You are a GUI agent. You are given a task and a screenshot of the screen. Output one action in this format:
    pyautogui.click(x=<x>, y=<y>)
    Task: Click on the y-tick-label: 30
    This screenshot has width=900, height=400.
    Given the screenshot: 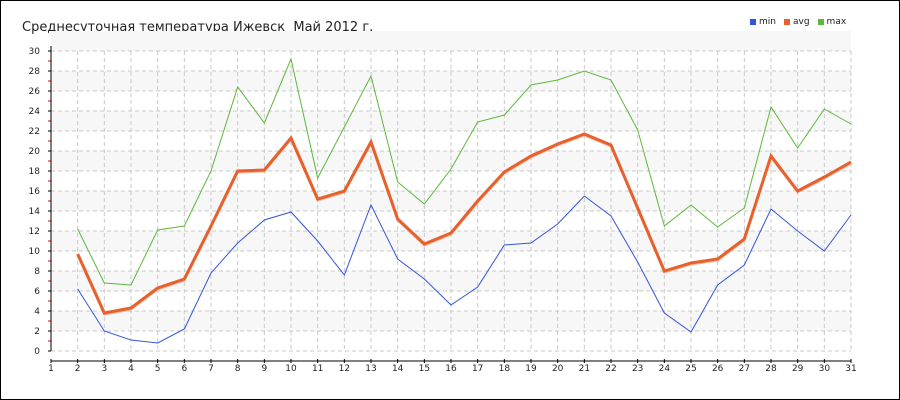 What is the action you would take?
    pyautogui.click(x=35, y=52)
    